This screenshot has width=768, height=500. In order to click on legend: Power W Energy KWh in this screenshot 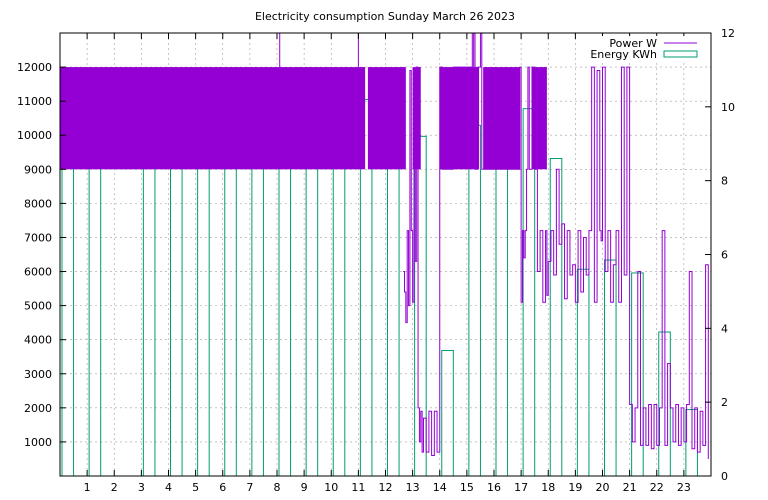, I will do `click(644, 49)`.